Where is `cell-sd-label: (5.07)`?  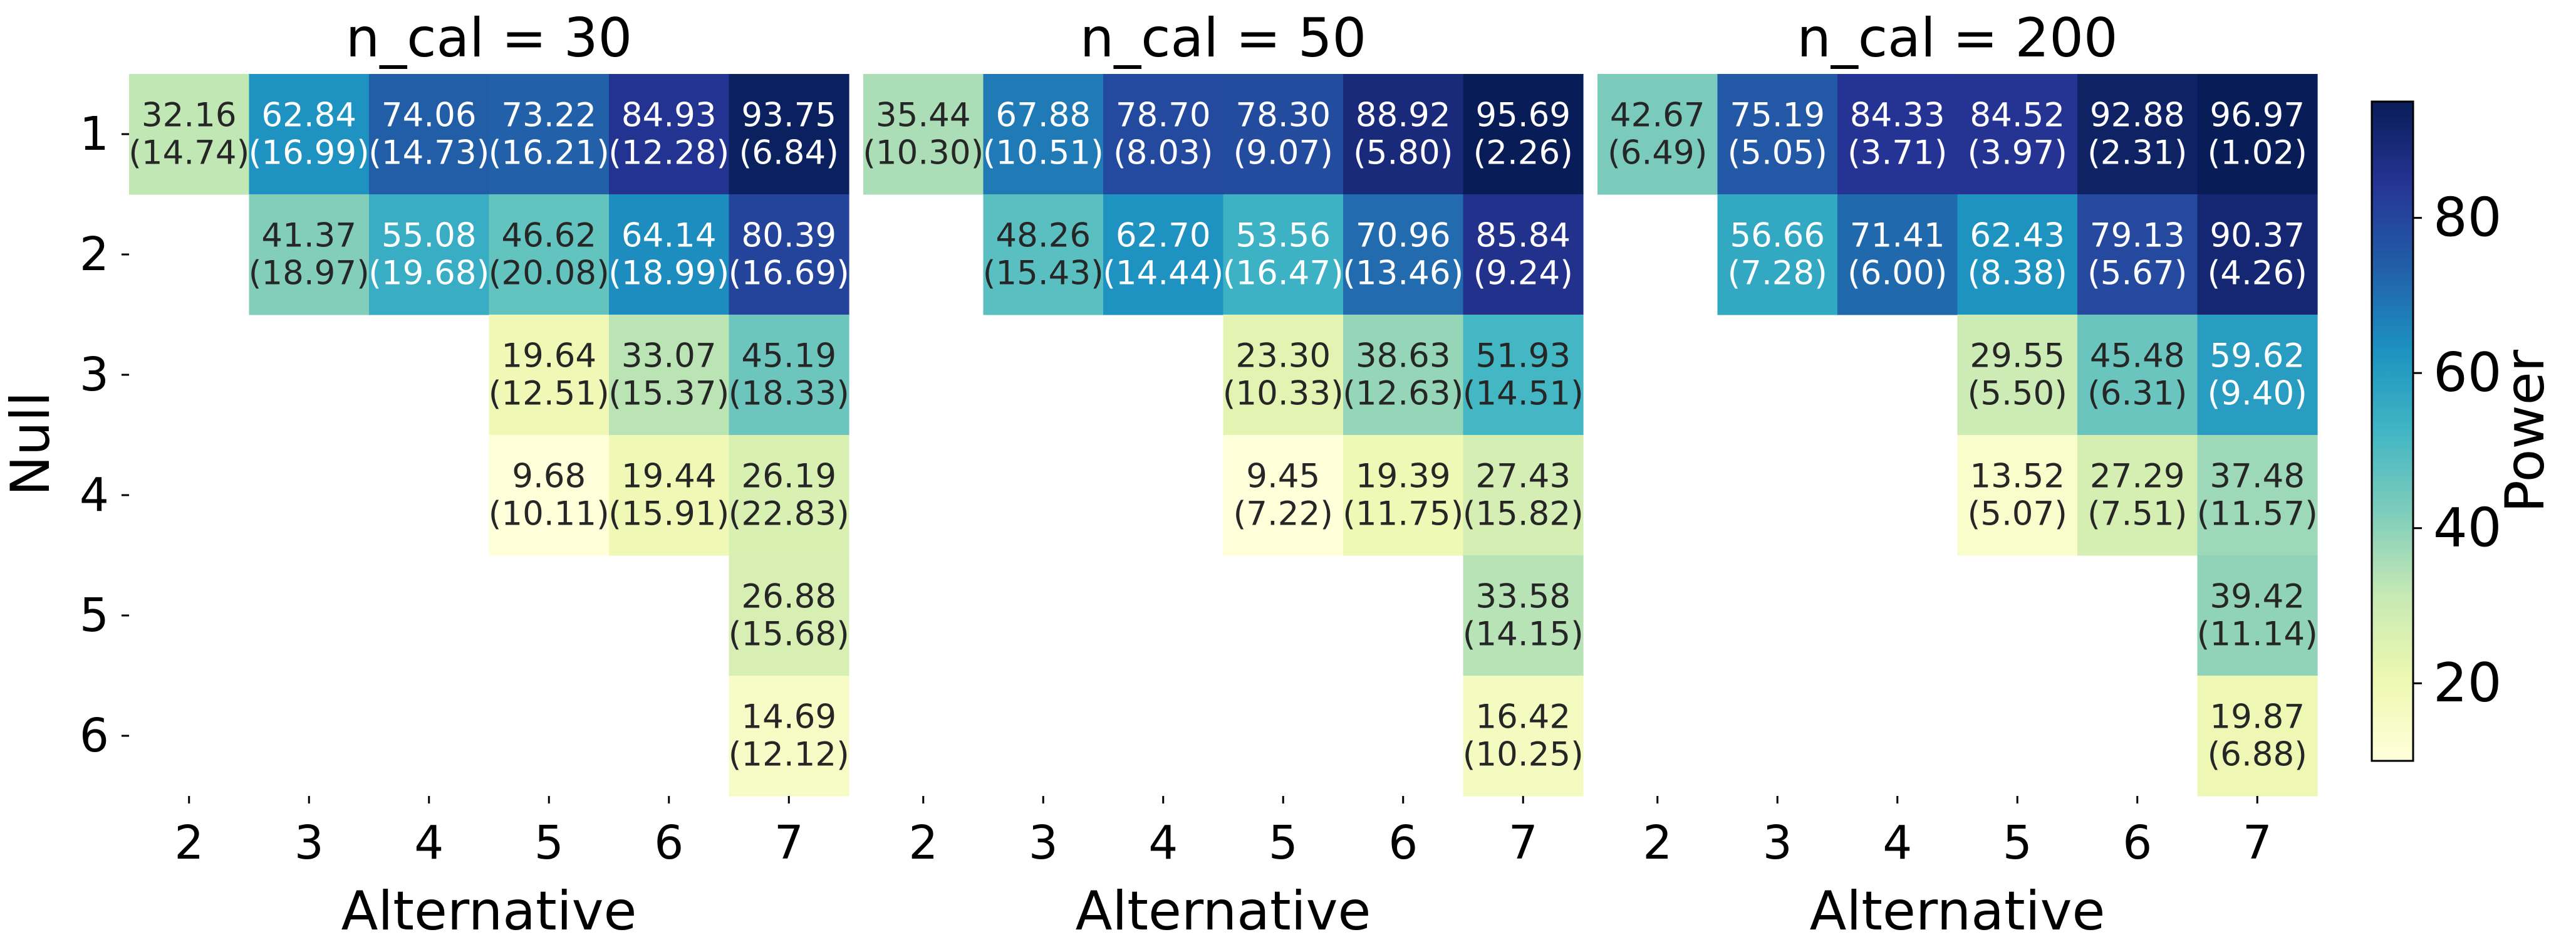
cell-sd-label: (5.07) is located at coordinates (2017, 514).